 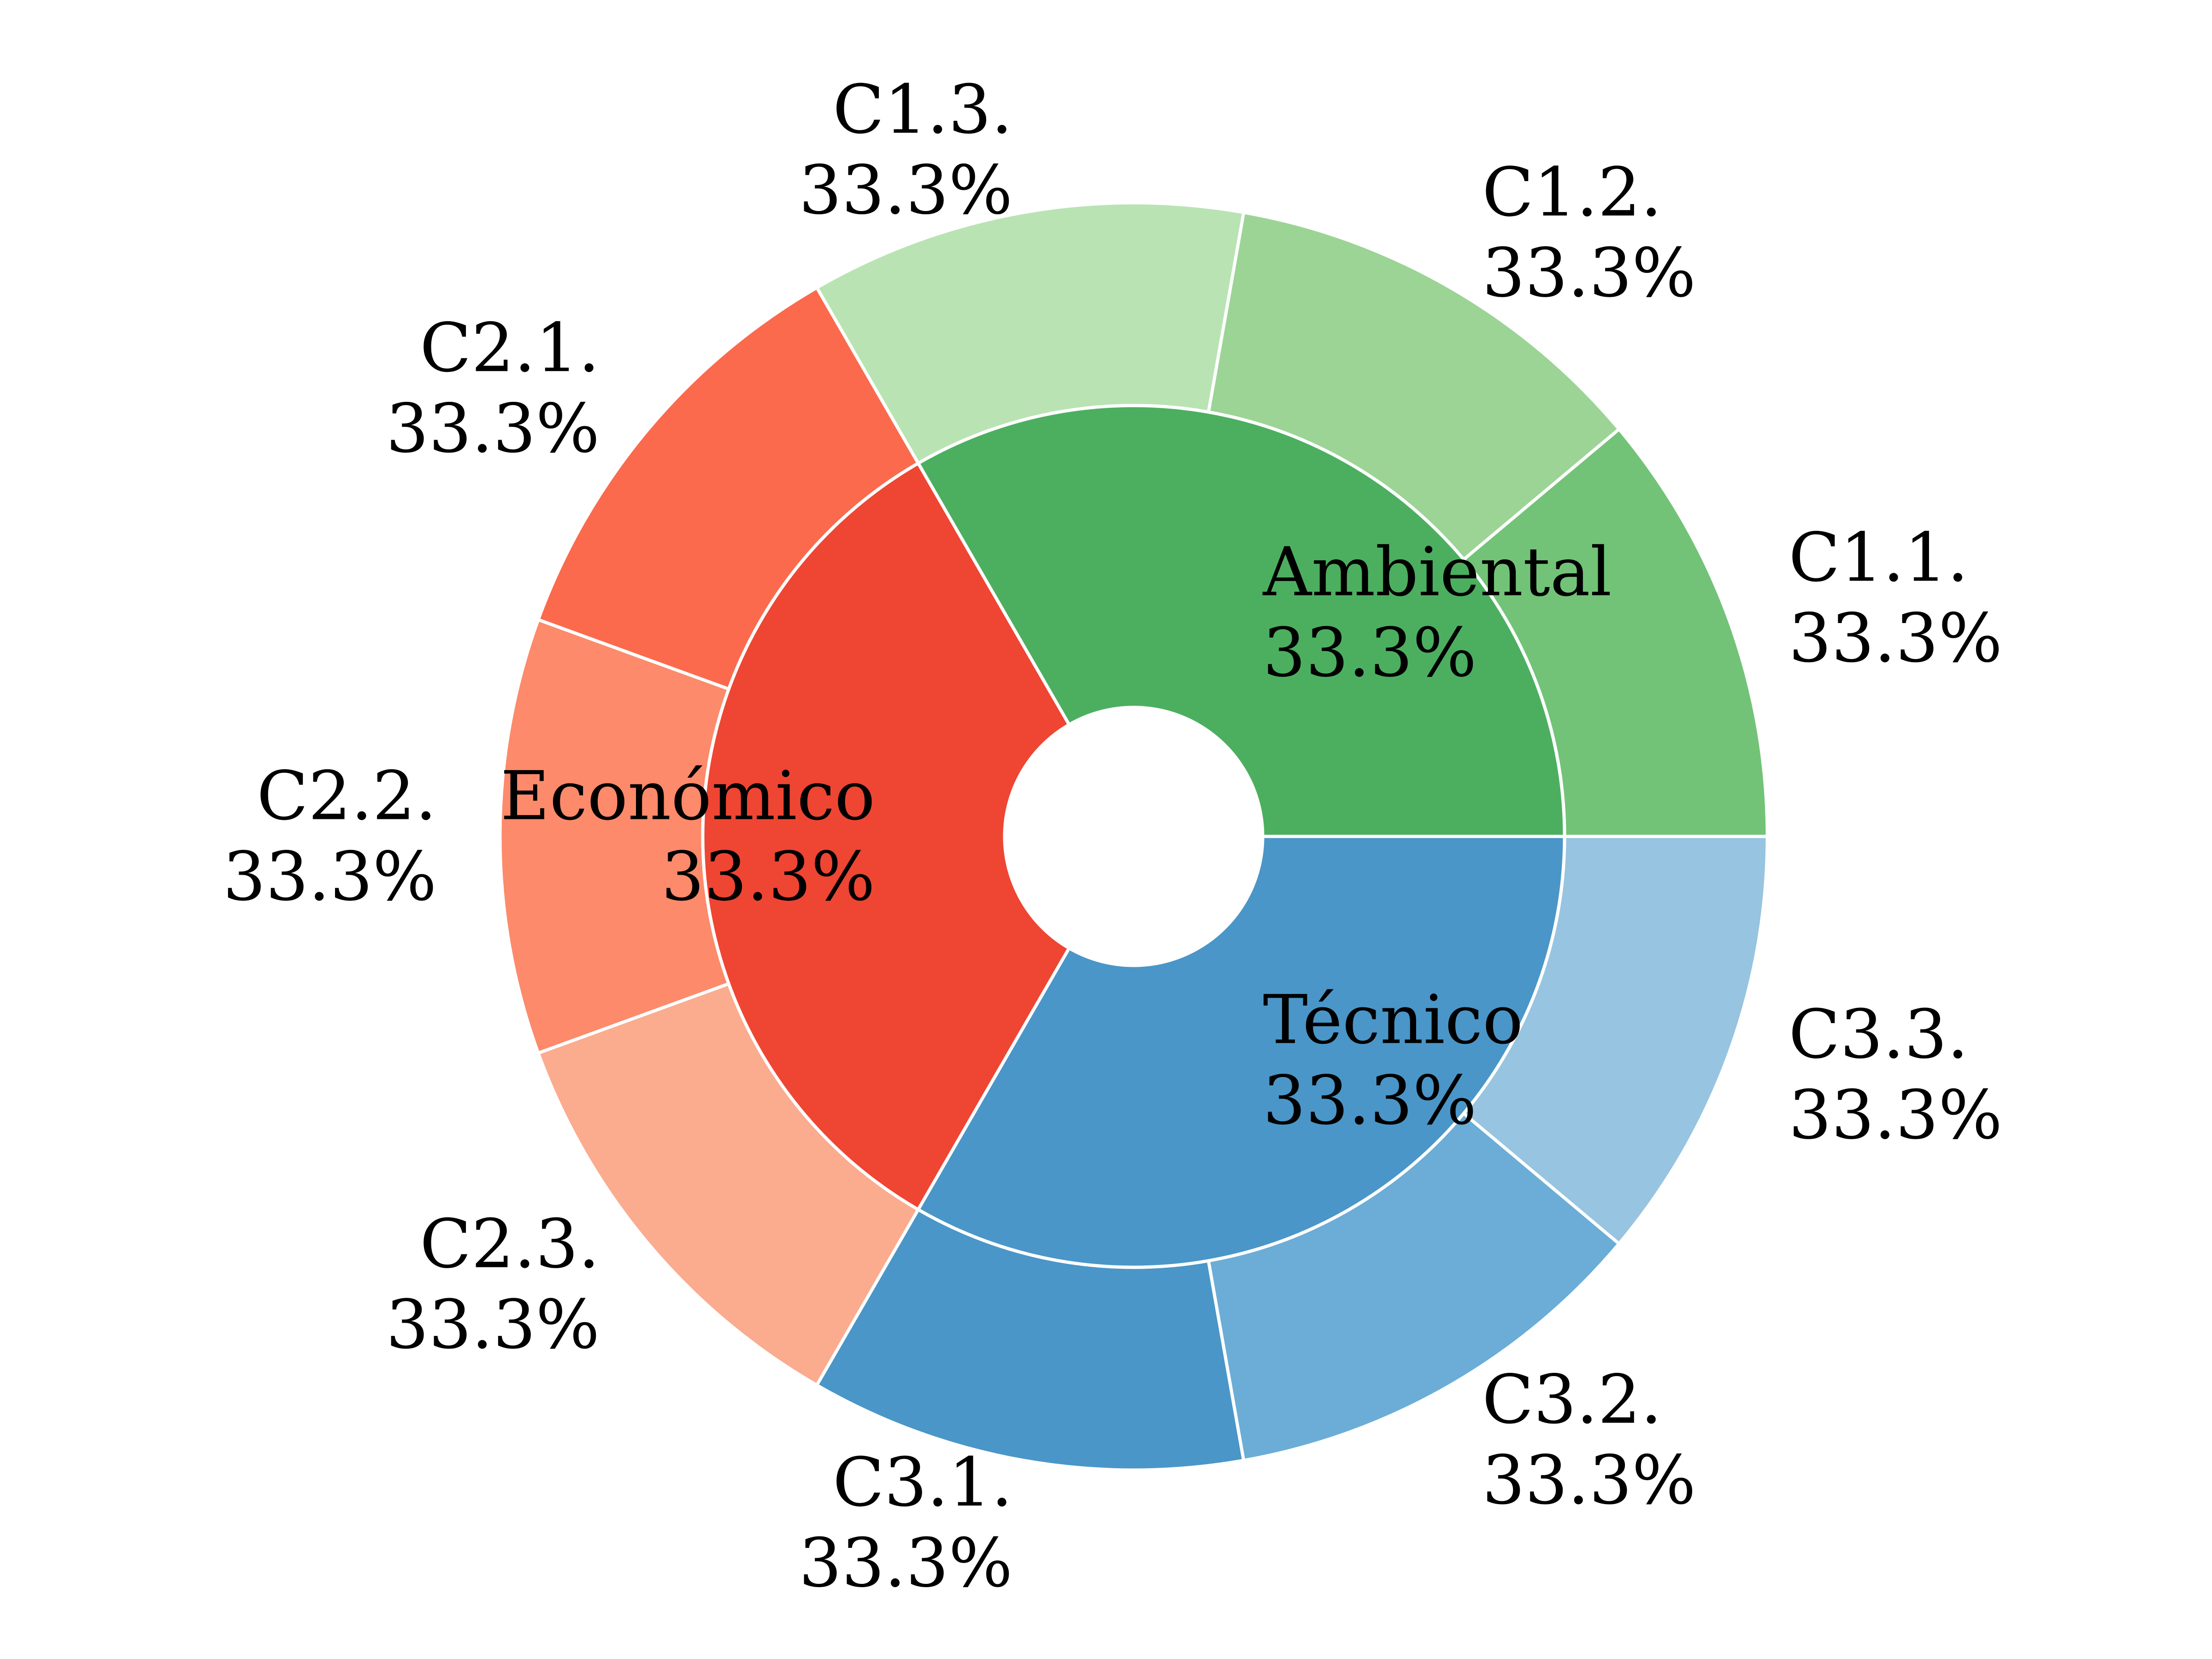 What do you see at coordinates (493, 428) in the screenshot?
I see `outer-label-c2-1-percent: 33.3%` at bounding box center [493, 428].